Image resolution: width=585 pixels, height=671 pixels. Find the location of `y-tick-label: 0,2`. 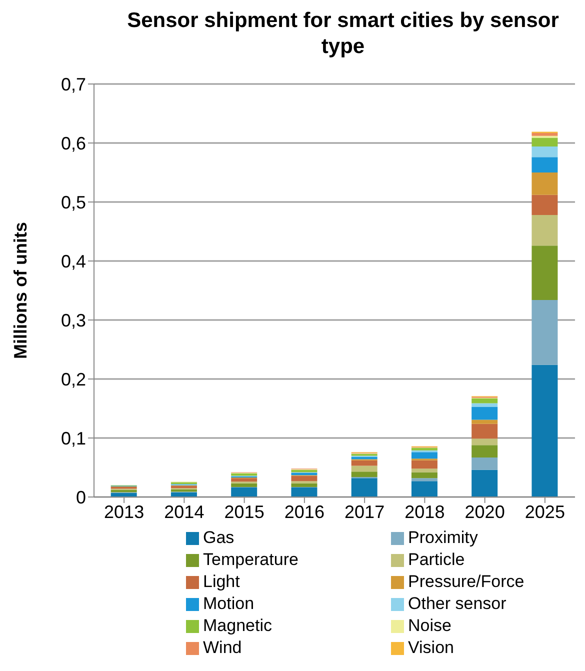

y-tick-label: 0,2 is located at coordinates (73, 379).